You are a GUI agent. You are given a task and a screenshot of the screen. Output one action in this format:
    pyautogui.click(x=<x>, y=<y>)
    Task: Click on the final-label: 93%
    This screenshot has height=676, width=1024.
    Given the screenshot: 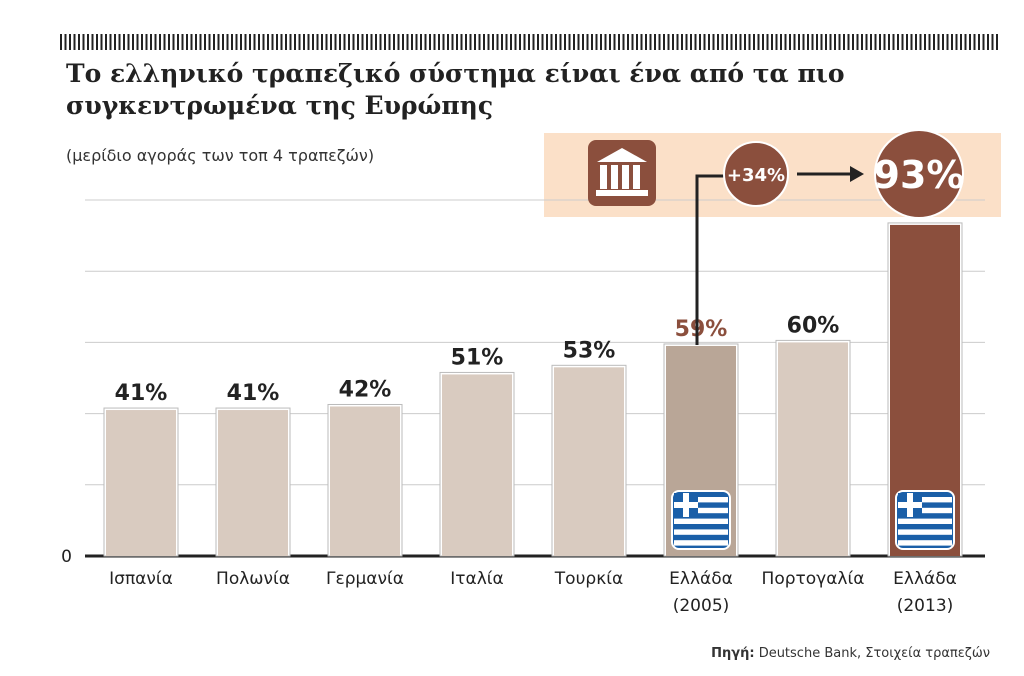 What is the action you would take?
    pyautogui.click(x=919, y=175)
    